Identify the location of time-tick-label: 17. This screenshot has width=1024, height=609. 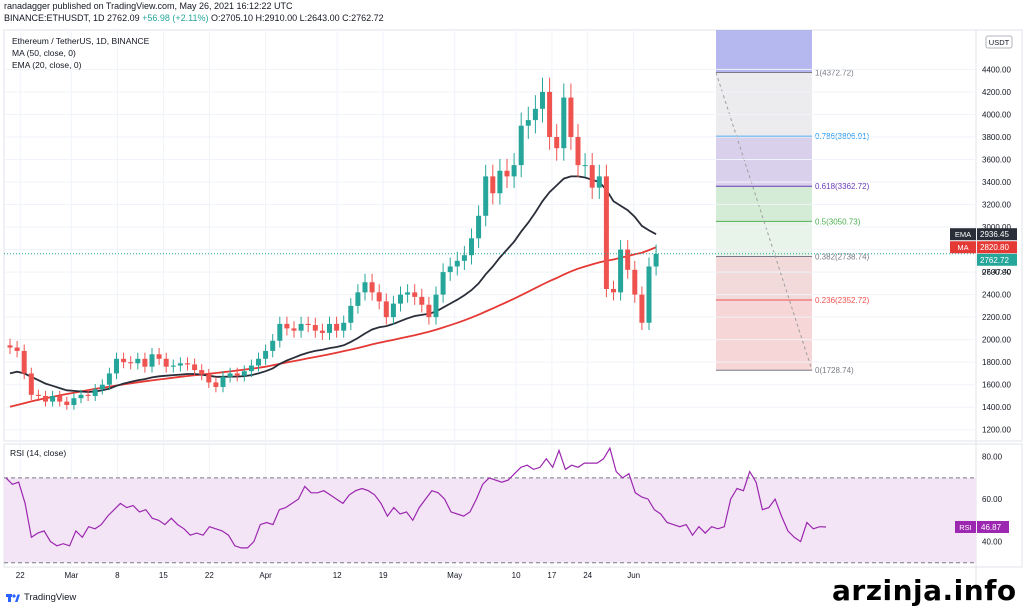
(551, 575).